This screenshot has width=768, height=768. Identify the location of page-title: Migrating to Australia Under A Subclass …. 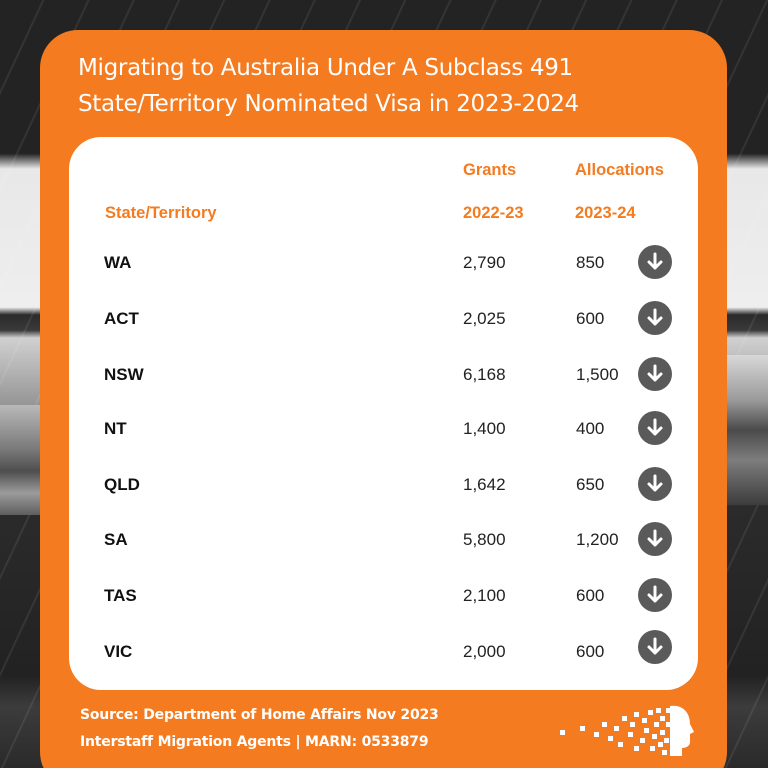
(398, 86).